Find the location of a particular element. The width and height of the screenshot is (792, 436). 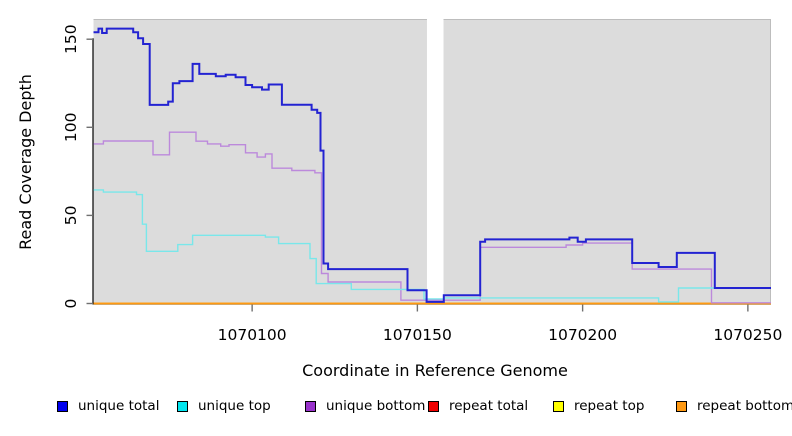

legend-swatch-unique-bottom is located at coordinates (310, 406).